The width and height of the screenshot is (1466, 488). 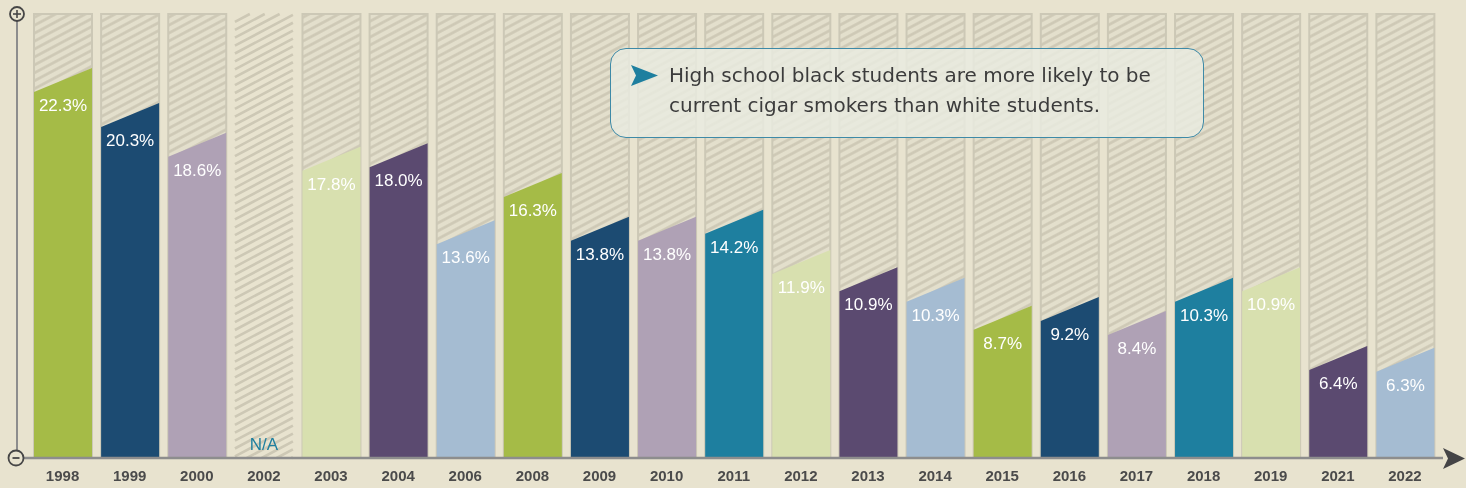 I want to click on x-tick-label: 1999, so click(x=129, y=475).